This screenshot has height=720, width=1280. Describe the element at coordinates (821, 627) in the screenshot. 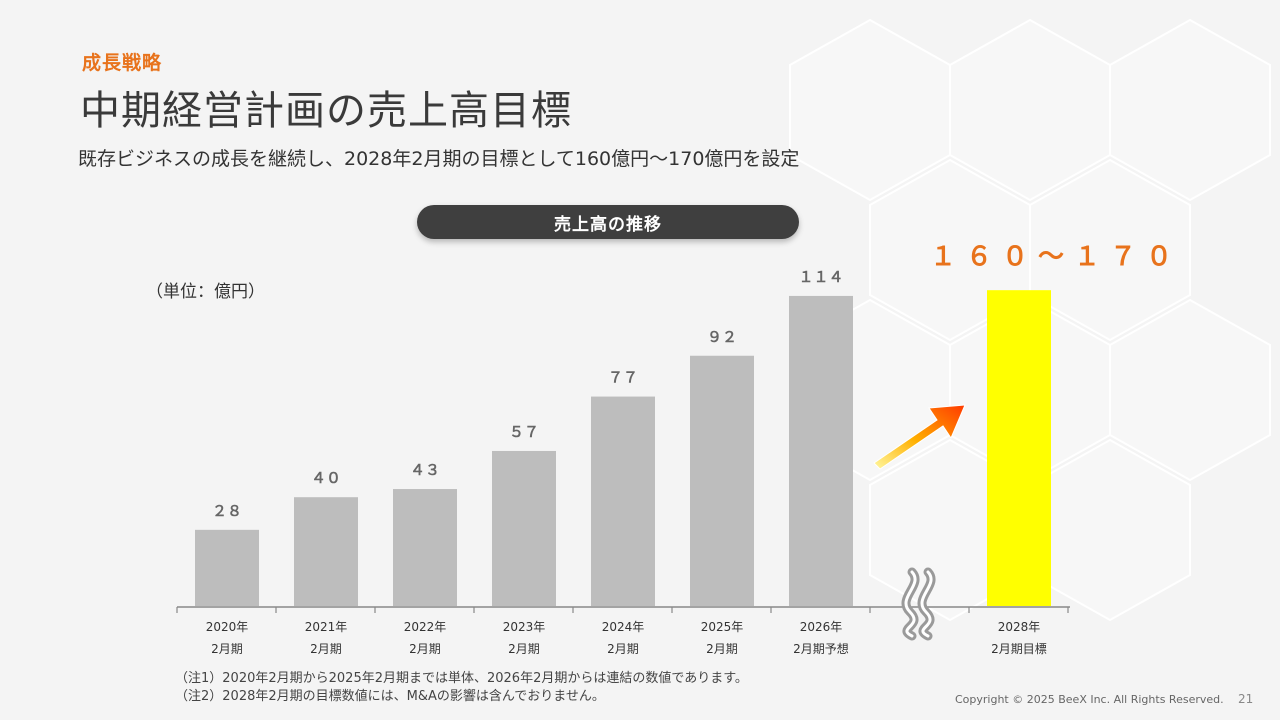

I see `category-label: 2026年` at that location.